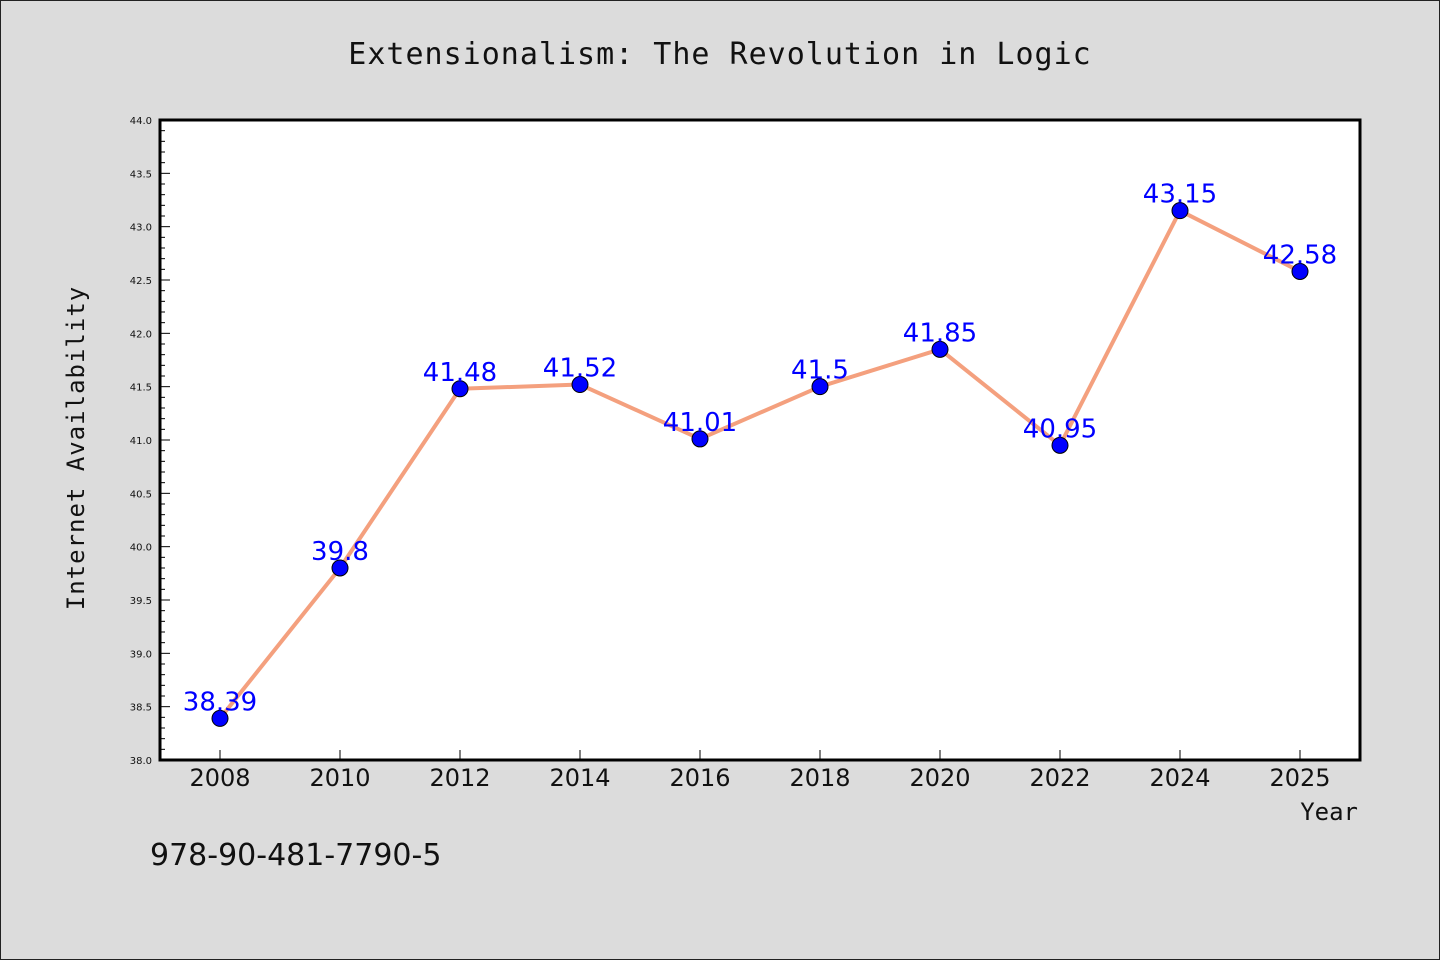 Image resolution: width=1440 pixels, height=960 pixels. I want to click on x-tick-label: 2022, so click(1059, 778).